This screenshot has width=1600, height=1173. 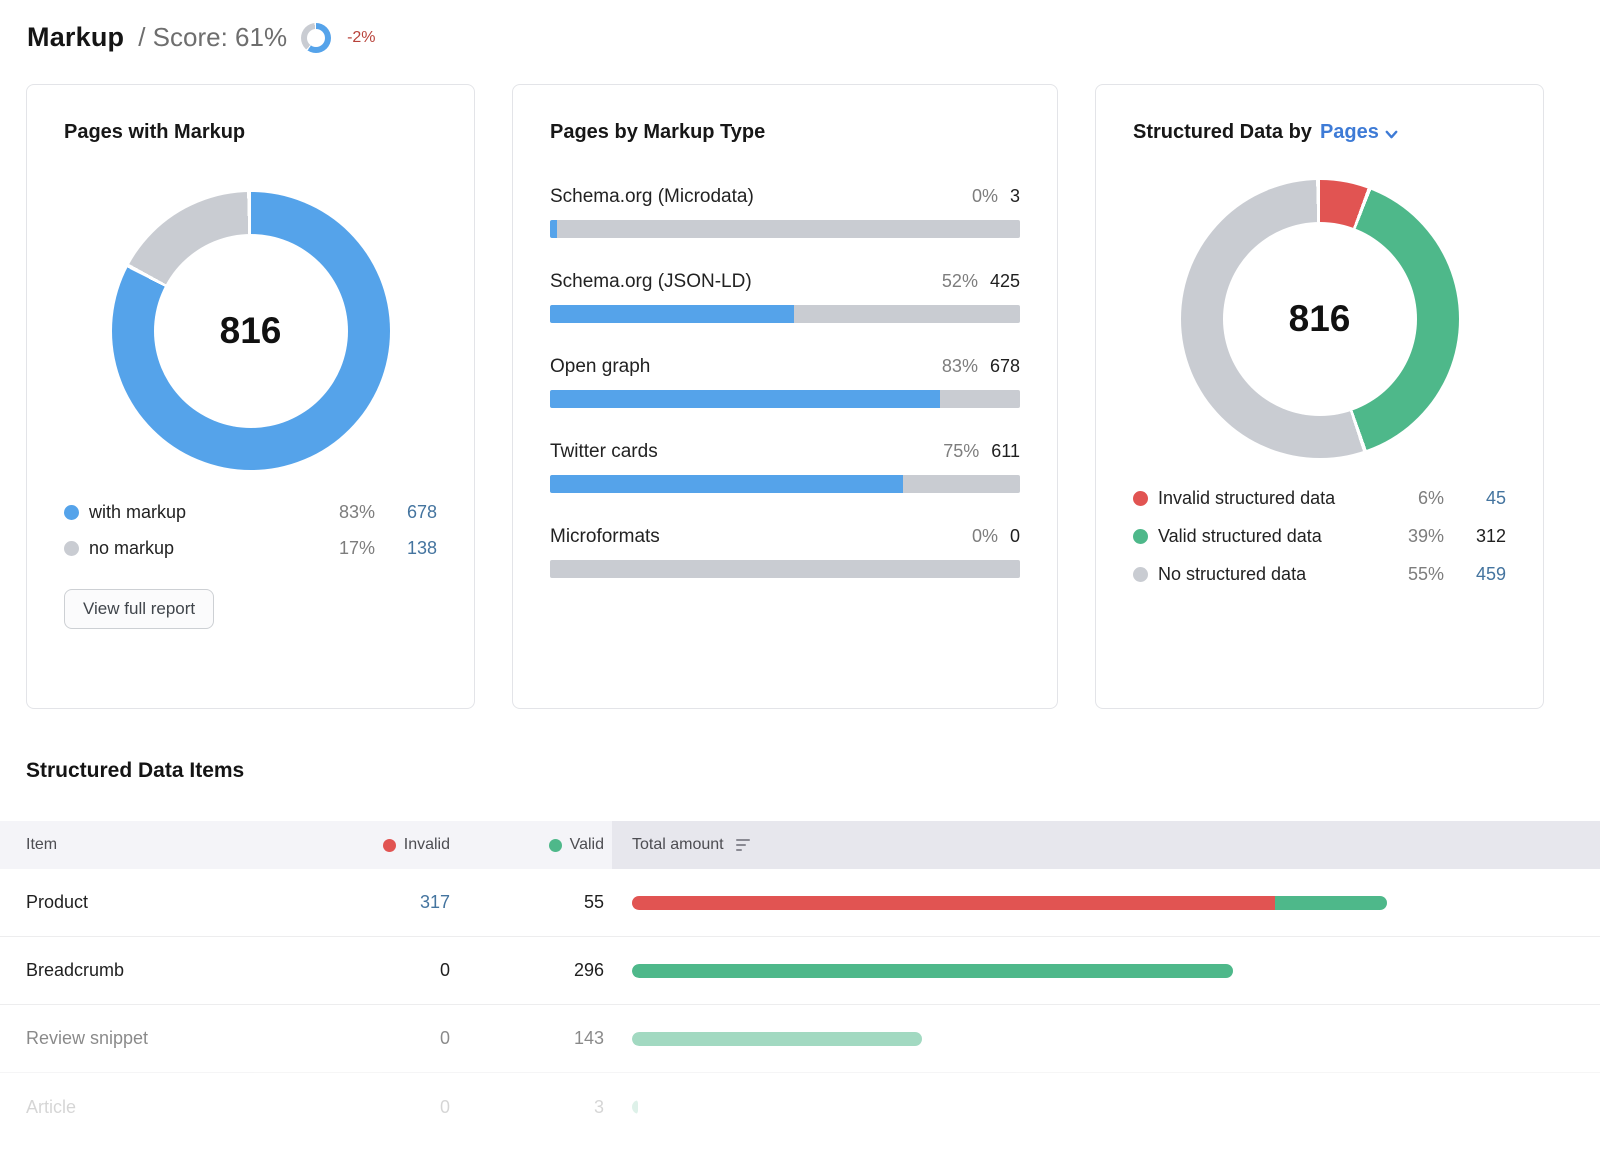 I want to click on legend-item: Invalid structured data 6% 45, so click(x=1319, y=498).